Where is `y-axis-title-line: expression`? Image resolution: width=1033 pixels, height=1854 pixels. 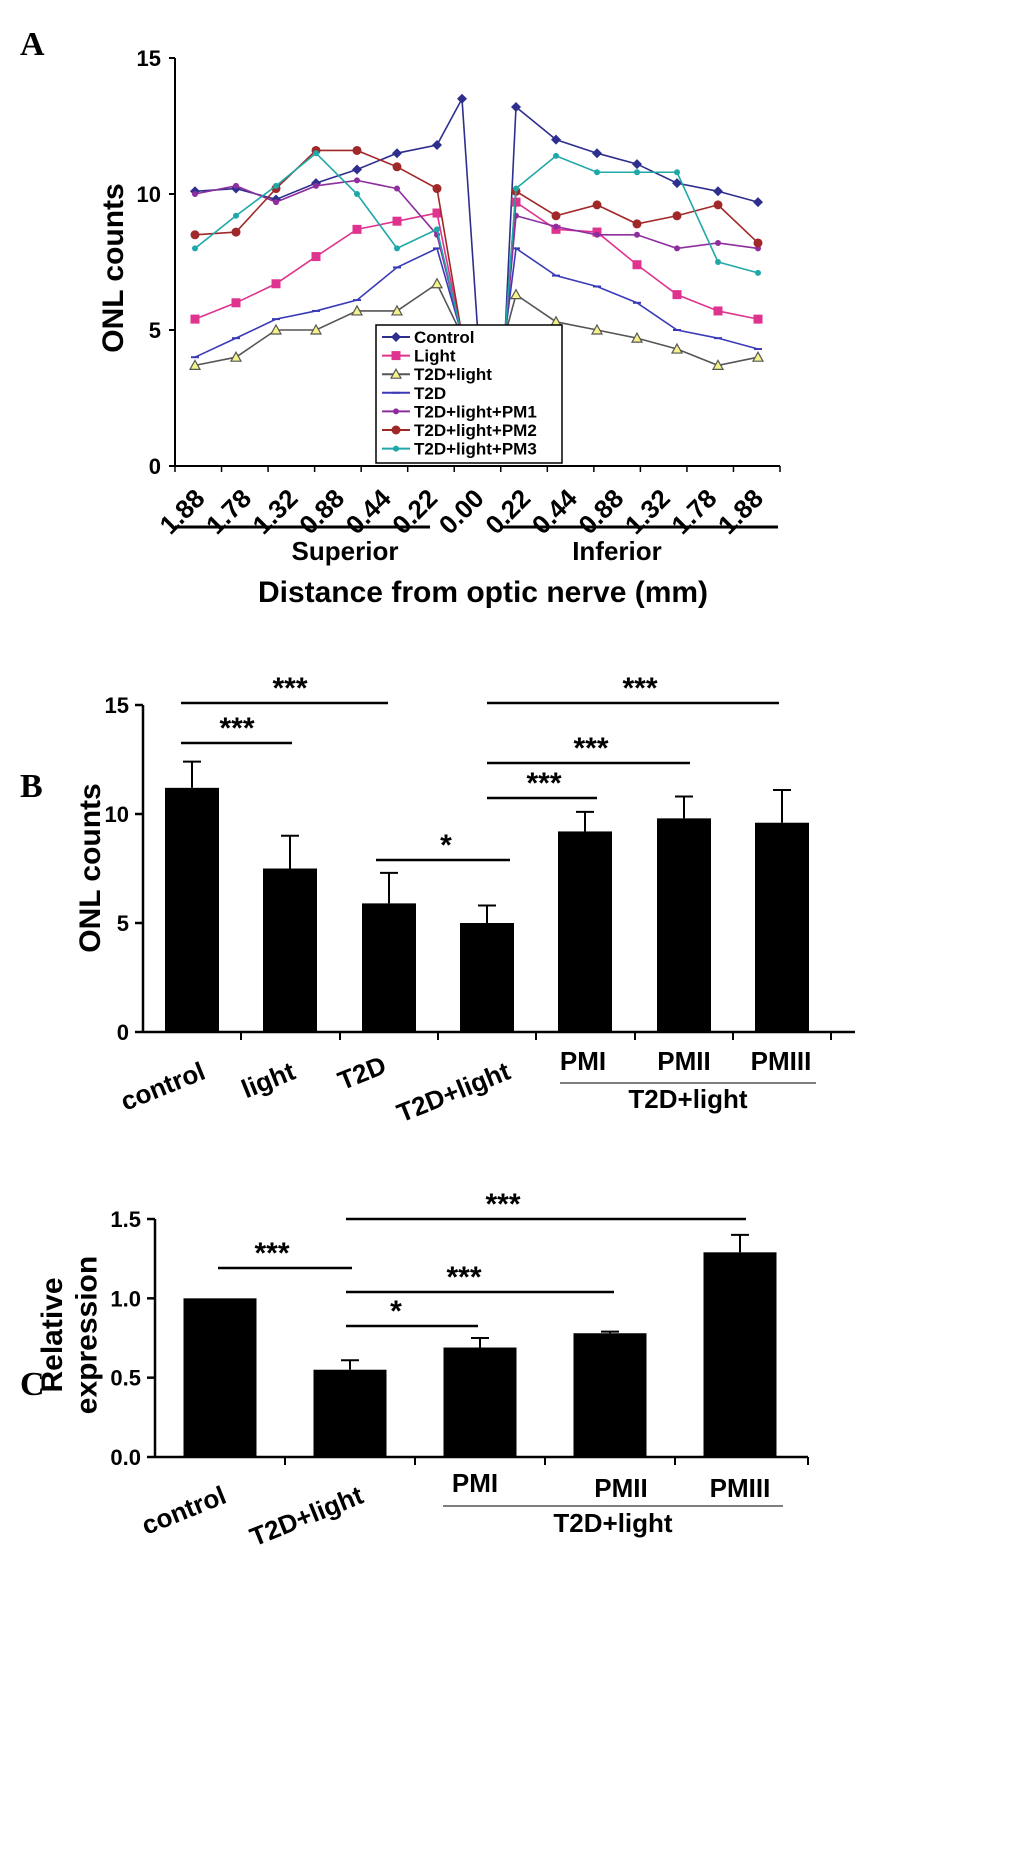 y-axis-title-line: expression is located at coordinates (87, 1335).